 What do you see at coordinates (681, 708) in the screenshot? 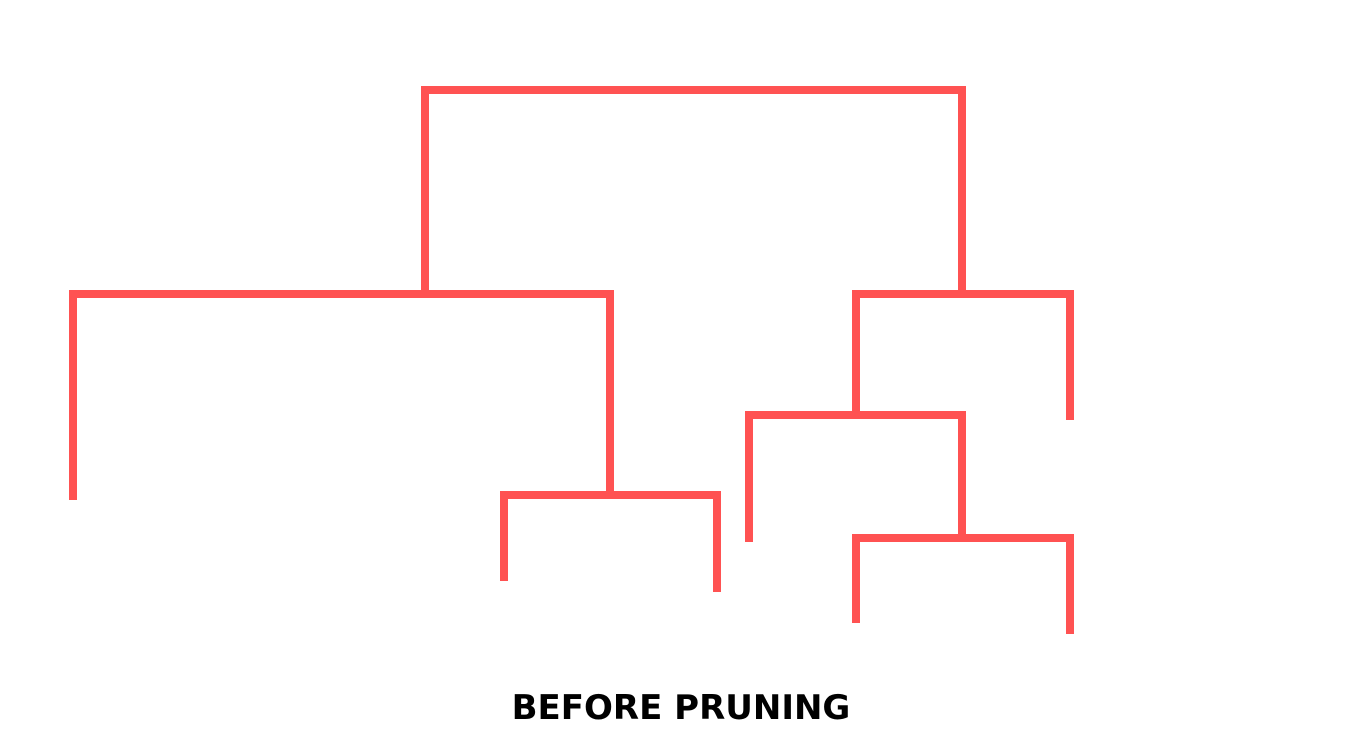
I see `diagram-caption: BEFORE PRUNING` at bounding box center [681, 708].